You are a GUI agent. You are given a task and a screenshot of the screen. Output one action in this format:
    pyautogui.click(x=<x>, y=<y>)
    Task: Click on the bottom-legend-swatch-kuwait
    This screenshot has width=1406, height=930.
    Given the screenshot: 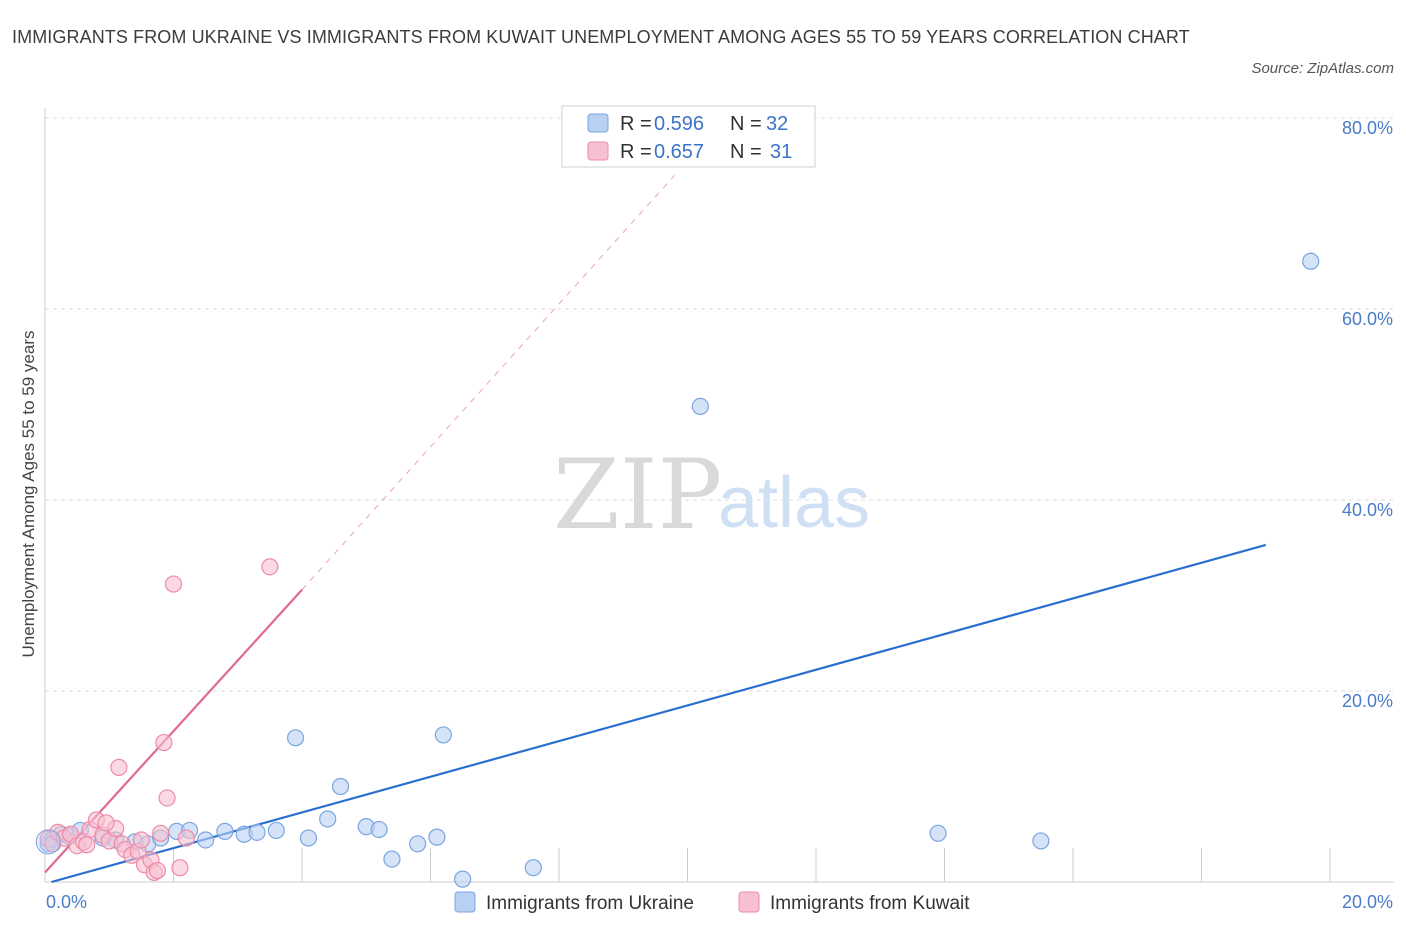 What is the action you would take?
    pyautogui.click(x=749, y=902)
    